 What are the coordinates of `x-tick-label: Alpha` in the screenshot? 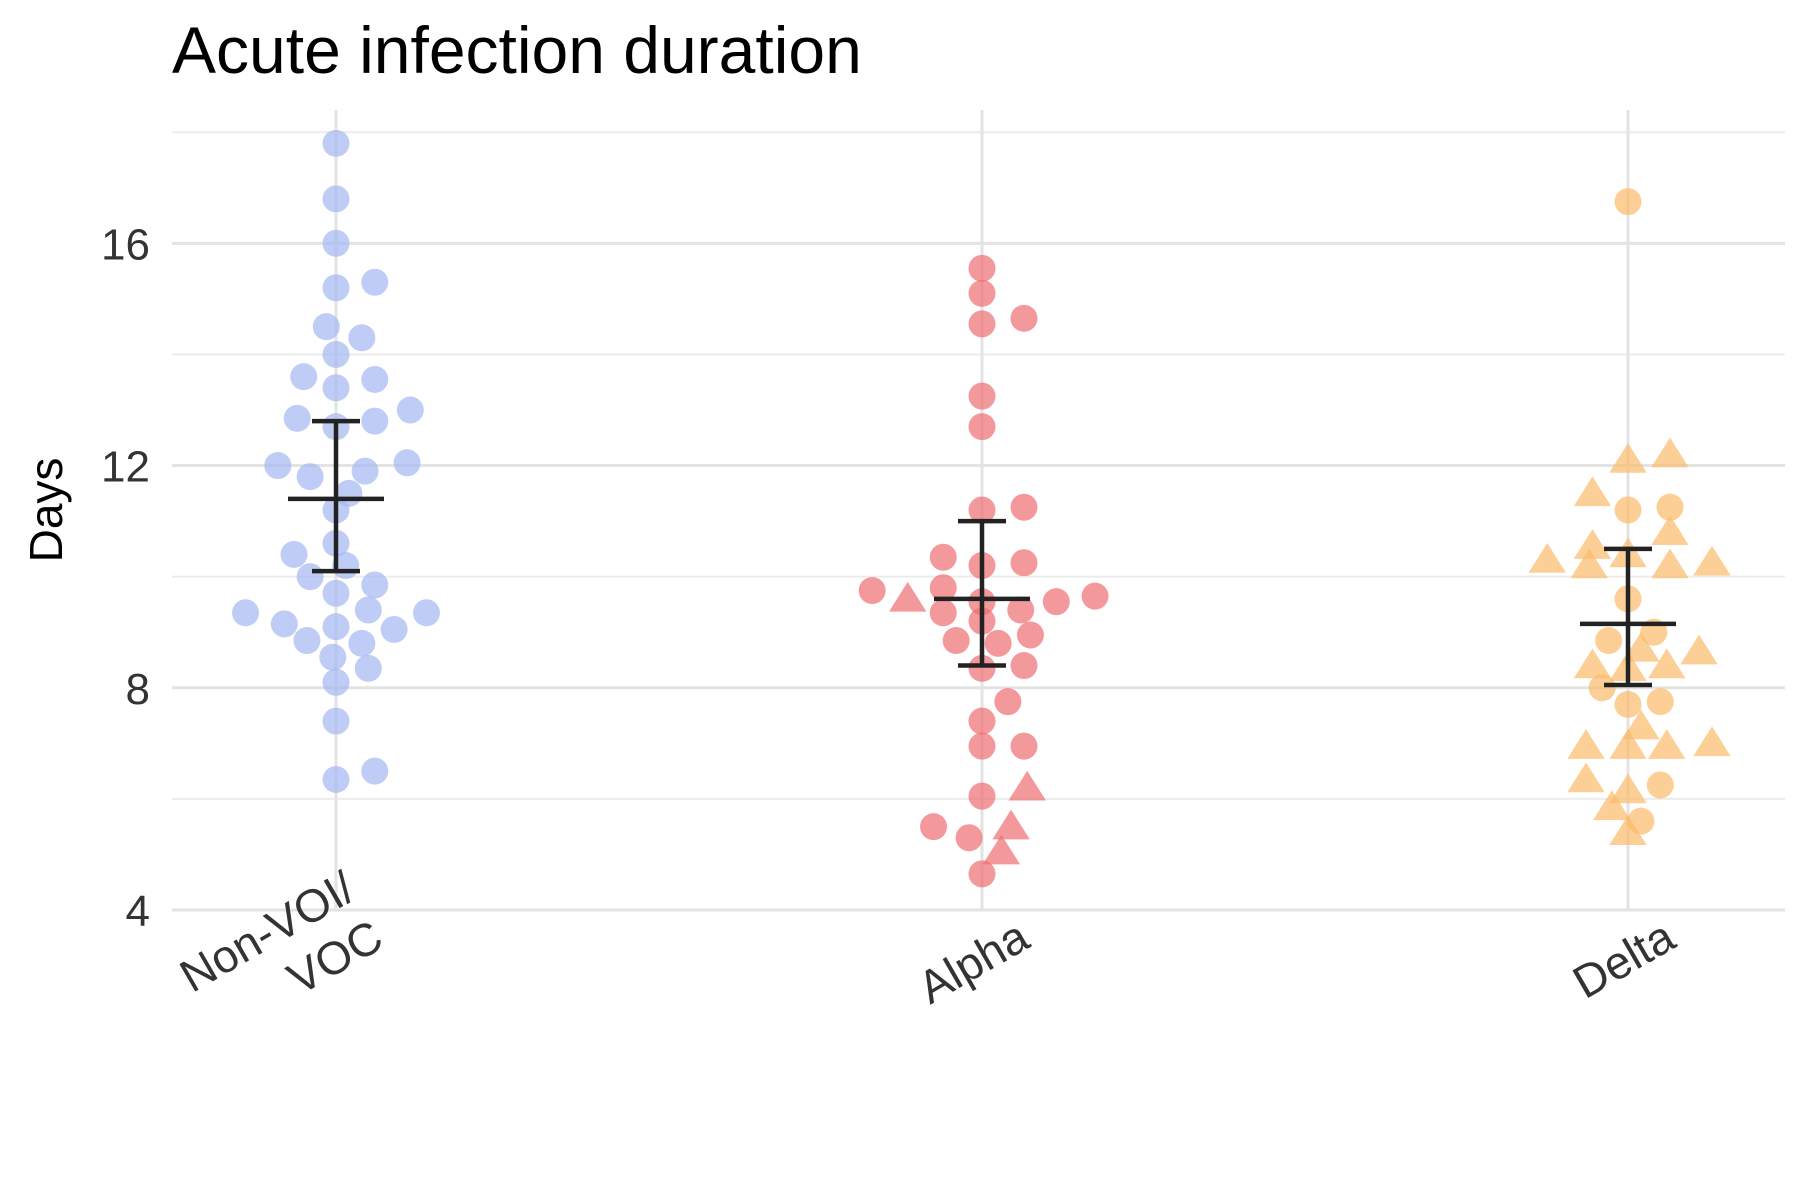 It's located at (973, 961).